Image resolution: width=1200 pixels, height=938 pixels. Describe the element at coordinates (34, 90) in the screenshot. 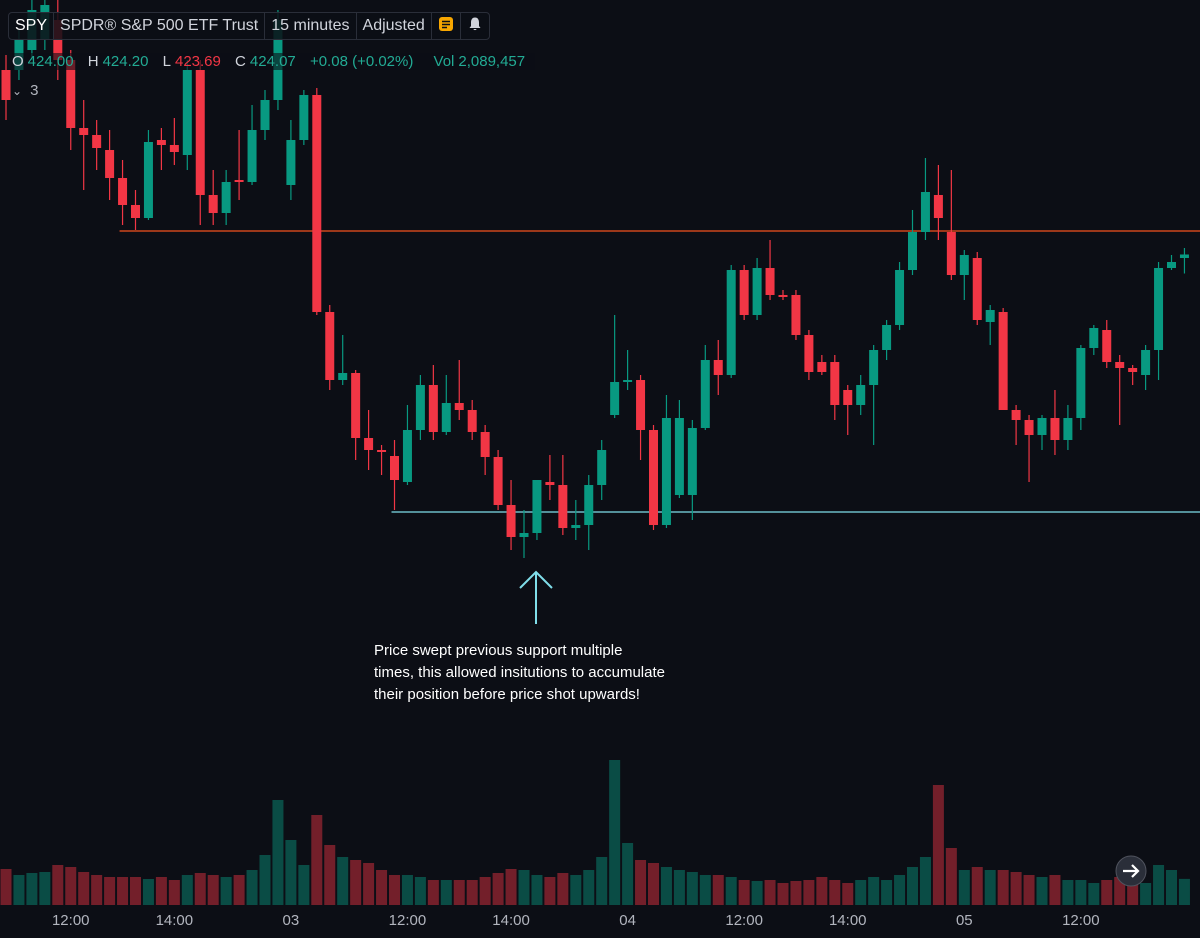

I see `indicator-count: 3` at that location.